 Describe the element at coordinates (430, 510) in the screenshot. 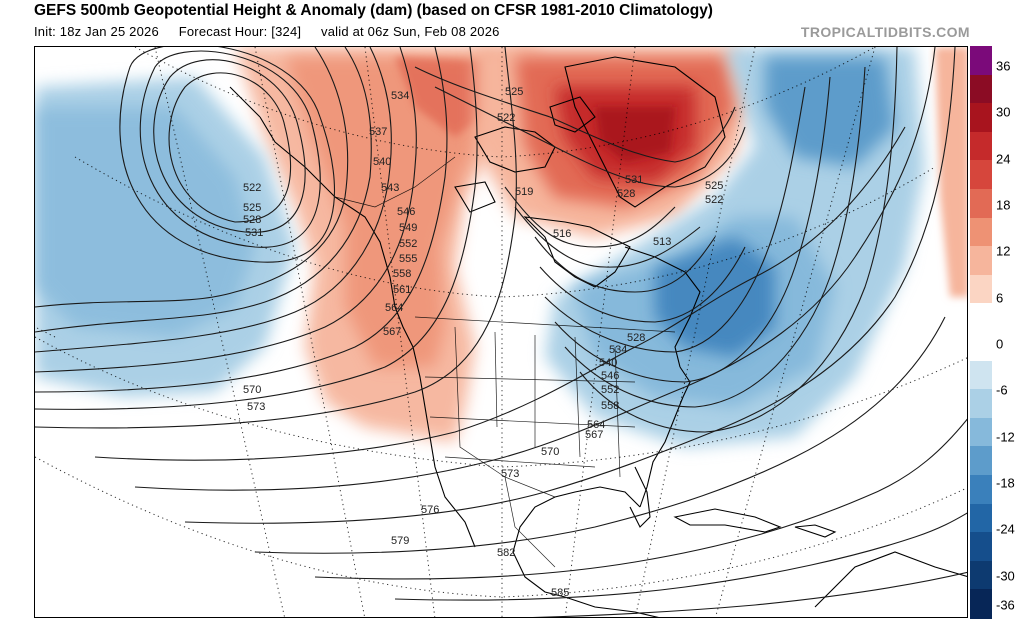

I see `contour-label: 576` at that location.